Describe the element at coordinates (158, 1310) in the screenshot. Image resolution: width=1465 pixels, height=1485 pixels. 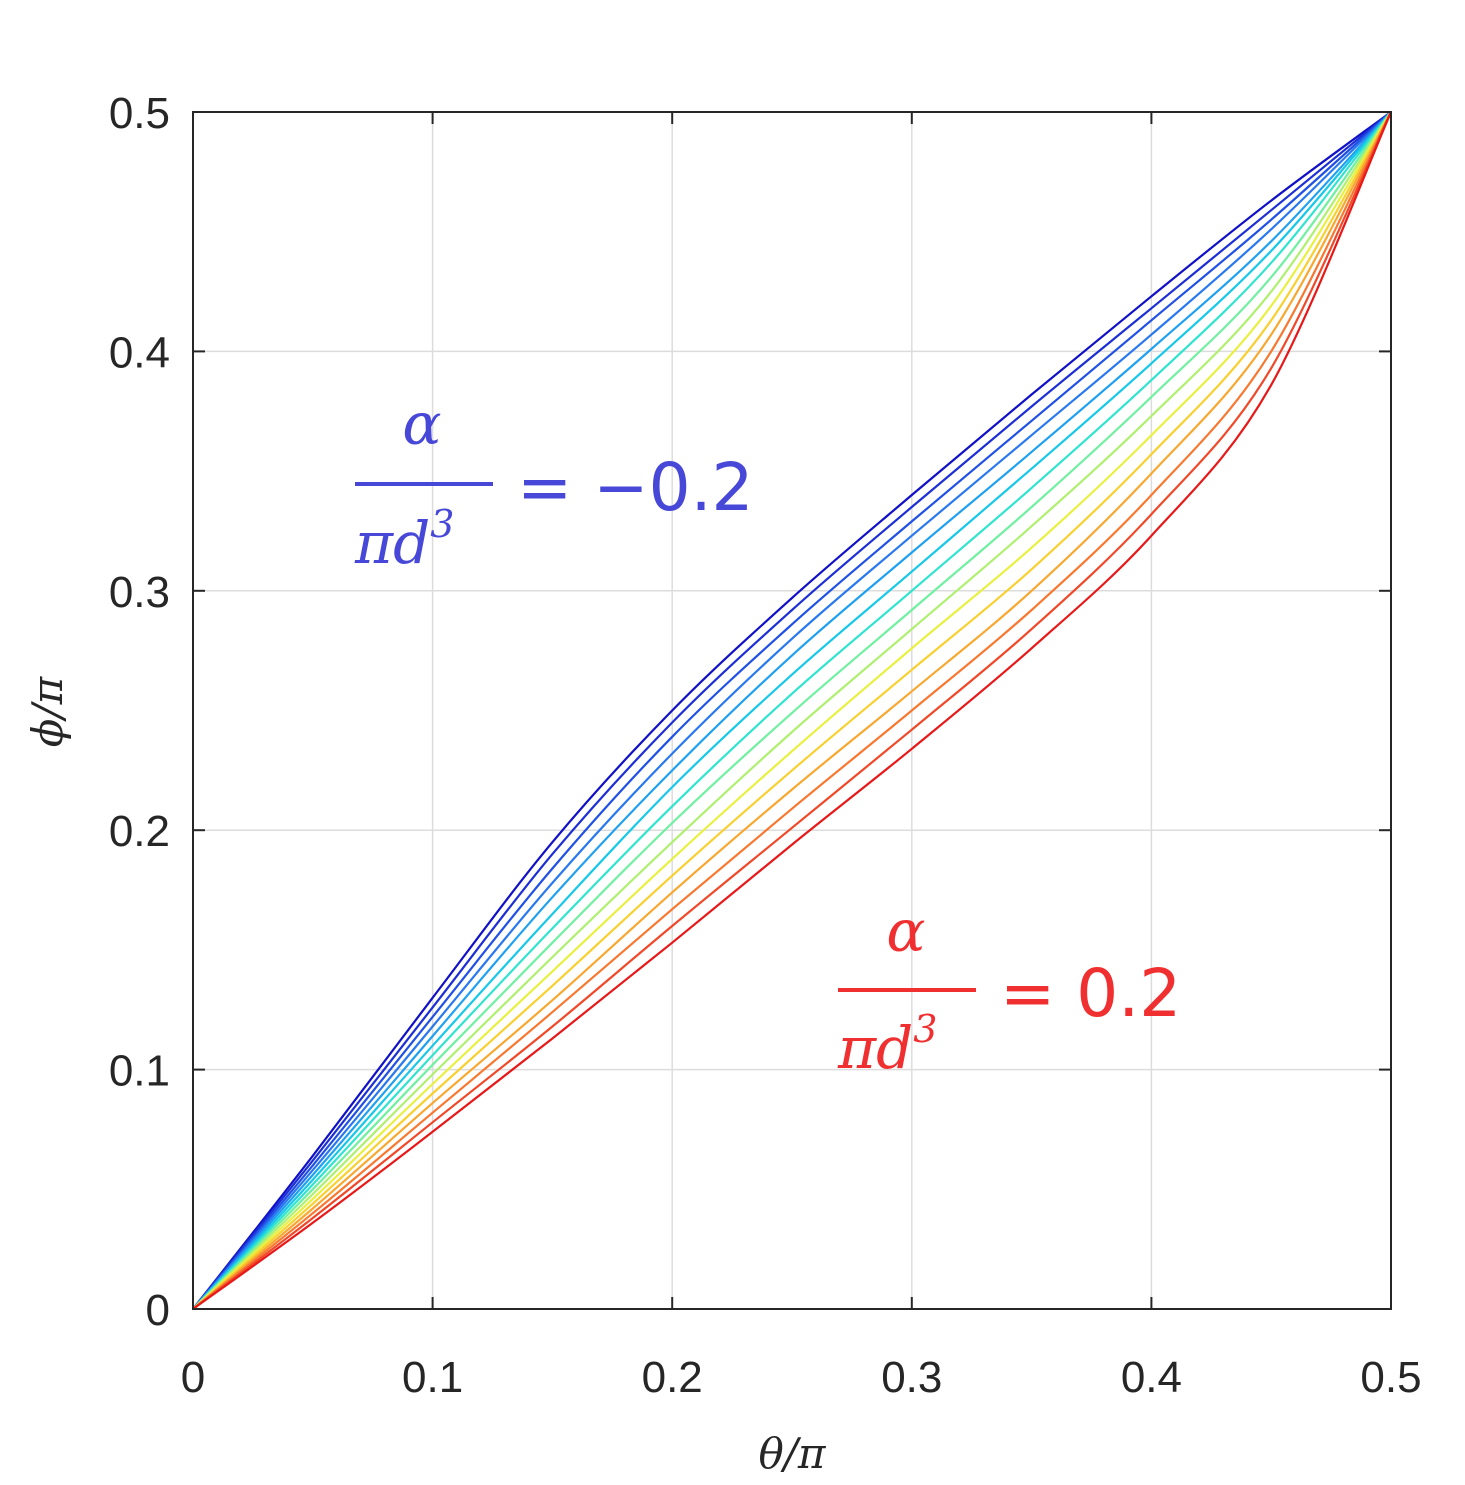
I see `y-tick-label: 0` at that location.